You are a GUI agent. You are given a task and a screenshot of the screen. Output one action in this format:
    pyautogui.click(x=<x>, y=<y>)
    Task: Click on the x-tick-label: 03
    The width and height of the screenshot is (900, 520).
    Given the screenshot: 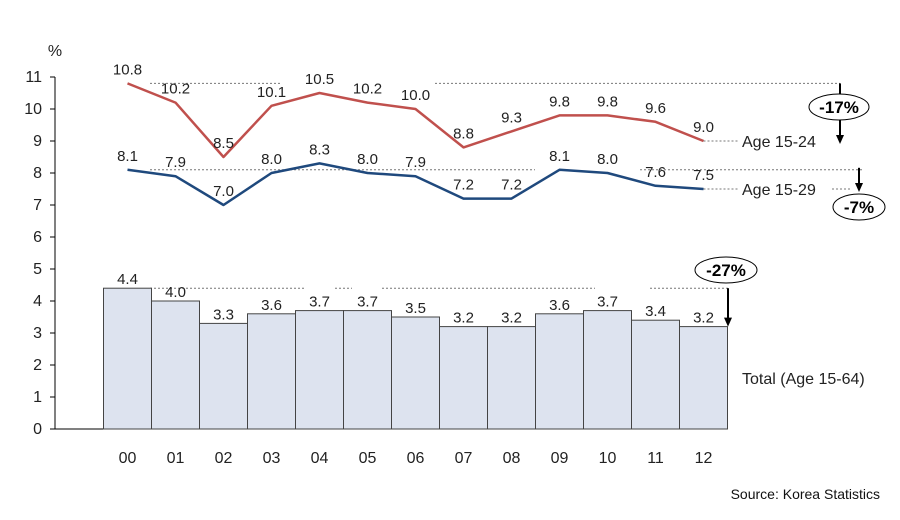 What is the action you would take?
    pyautogui.click(x=272, y=458)
    